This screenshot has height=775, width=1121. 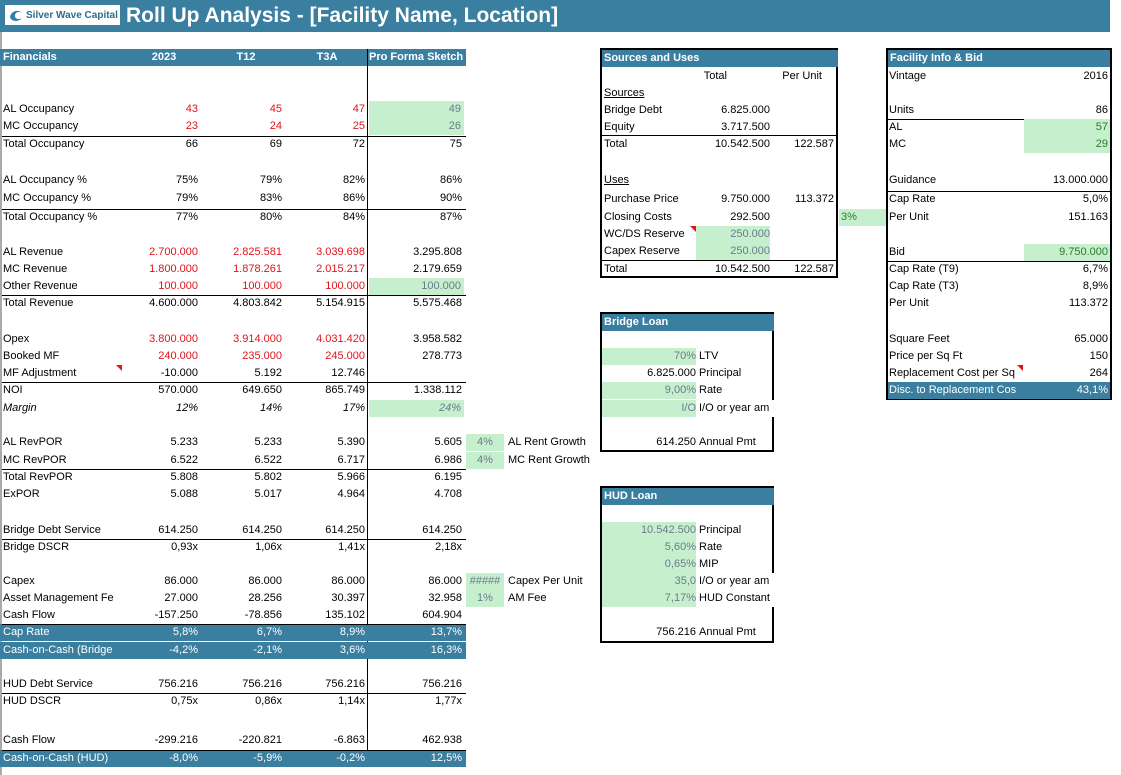 I want to click on bridge-principal-value: 6.825.000, so click(x=671, y=373).